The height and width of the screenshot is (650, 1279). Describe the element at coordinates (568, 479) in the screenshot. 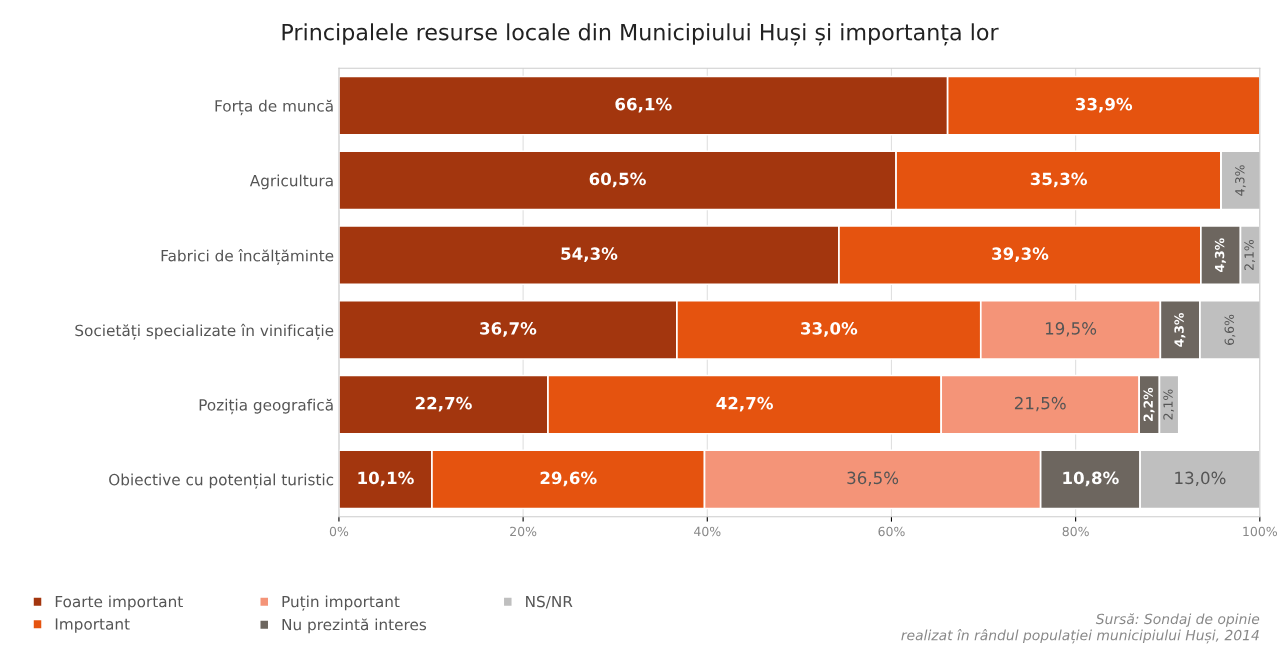

I see `data-label: 29,6%` at that location.